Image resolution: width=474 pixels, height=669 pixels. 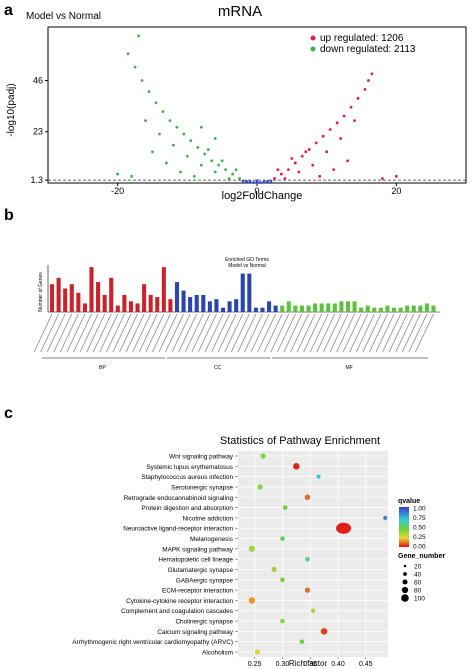 What do you see at coordinates (300, 441) in the screenshot?
I see `pathway-title: Statistics of Pathway Enrichment` at bounding box center [300, 441].